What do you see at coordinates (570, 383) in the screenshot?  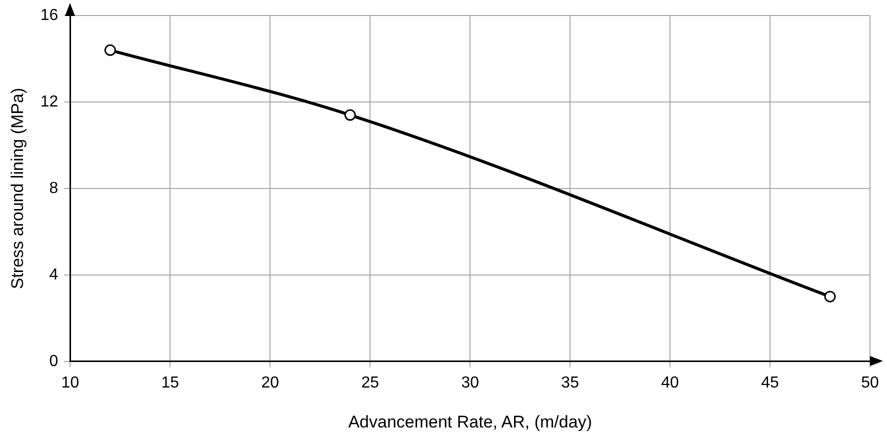 I see `x-tick-label: 35` at bounding box center [570, 383].